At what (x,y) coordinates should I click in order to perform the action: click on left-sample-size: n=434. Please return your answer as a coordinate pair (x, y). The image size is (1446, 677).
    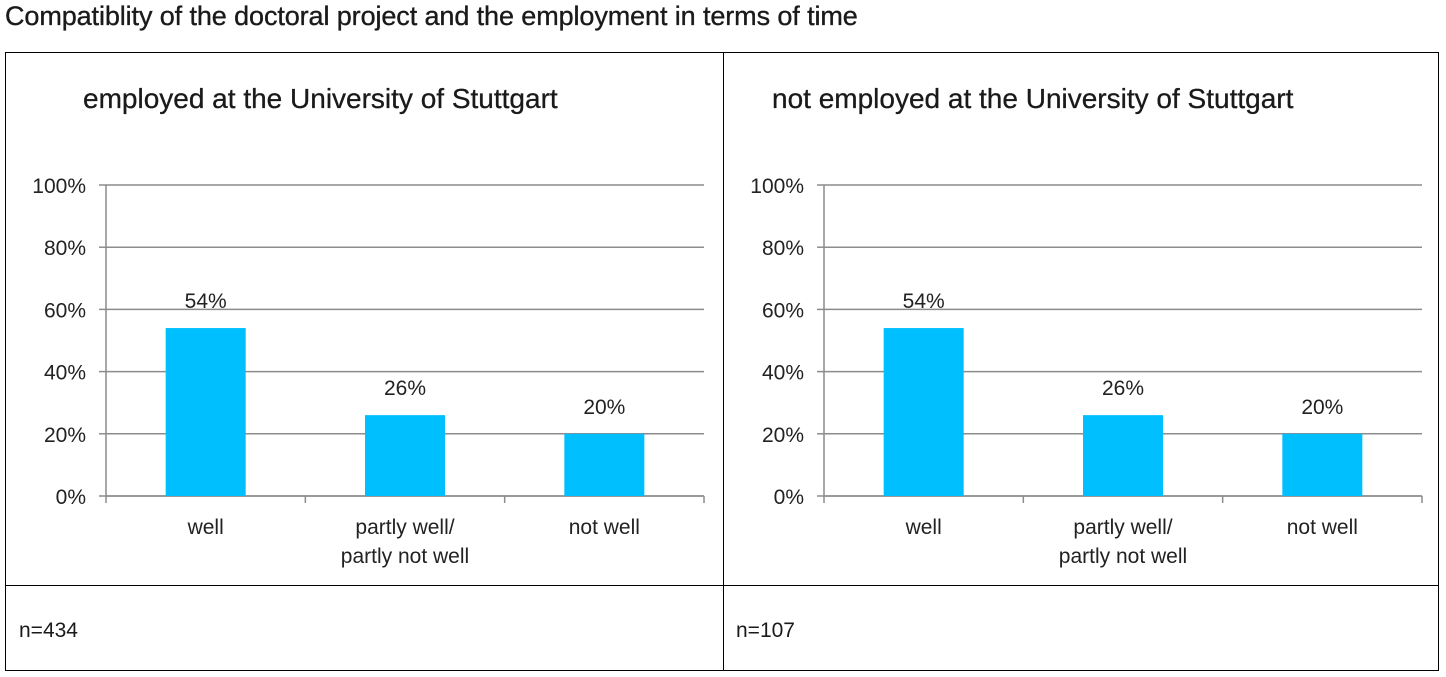
    Looking at the image, I should click on (48, 630).